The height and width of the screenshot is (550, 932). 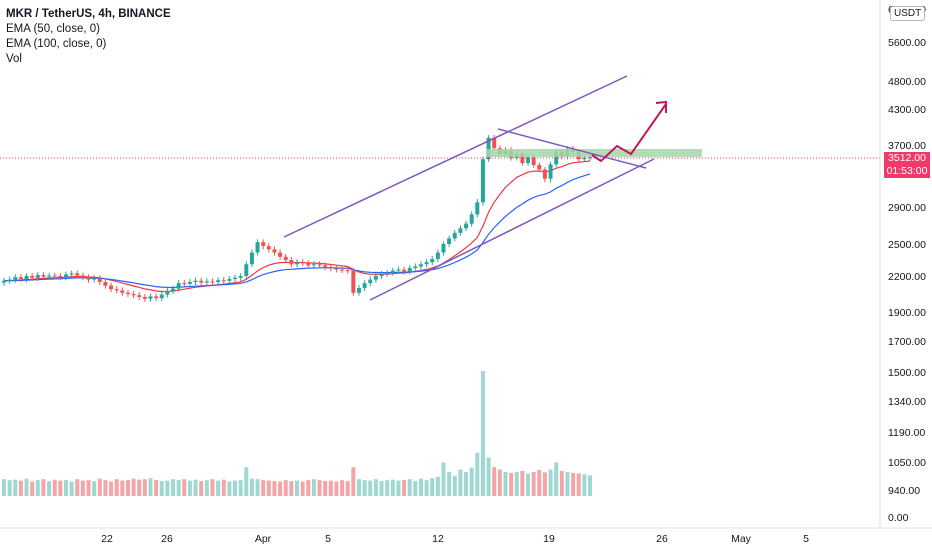 What do you see at coordinates (14, 59) in the screenshot?
I see `vol-label: Vol` at bounding box center [14, 59].